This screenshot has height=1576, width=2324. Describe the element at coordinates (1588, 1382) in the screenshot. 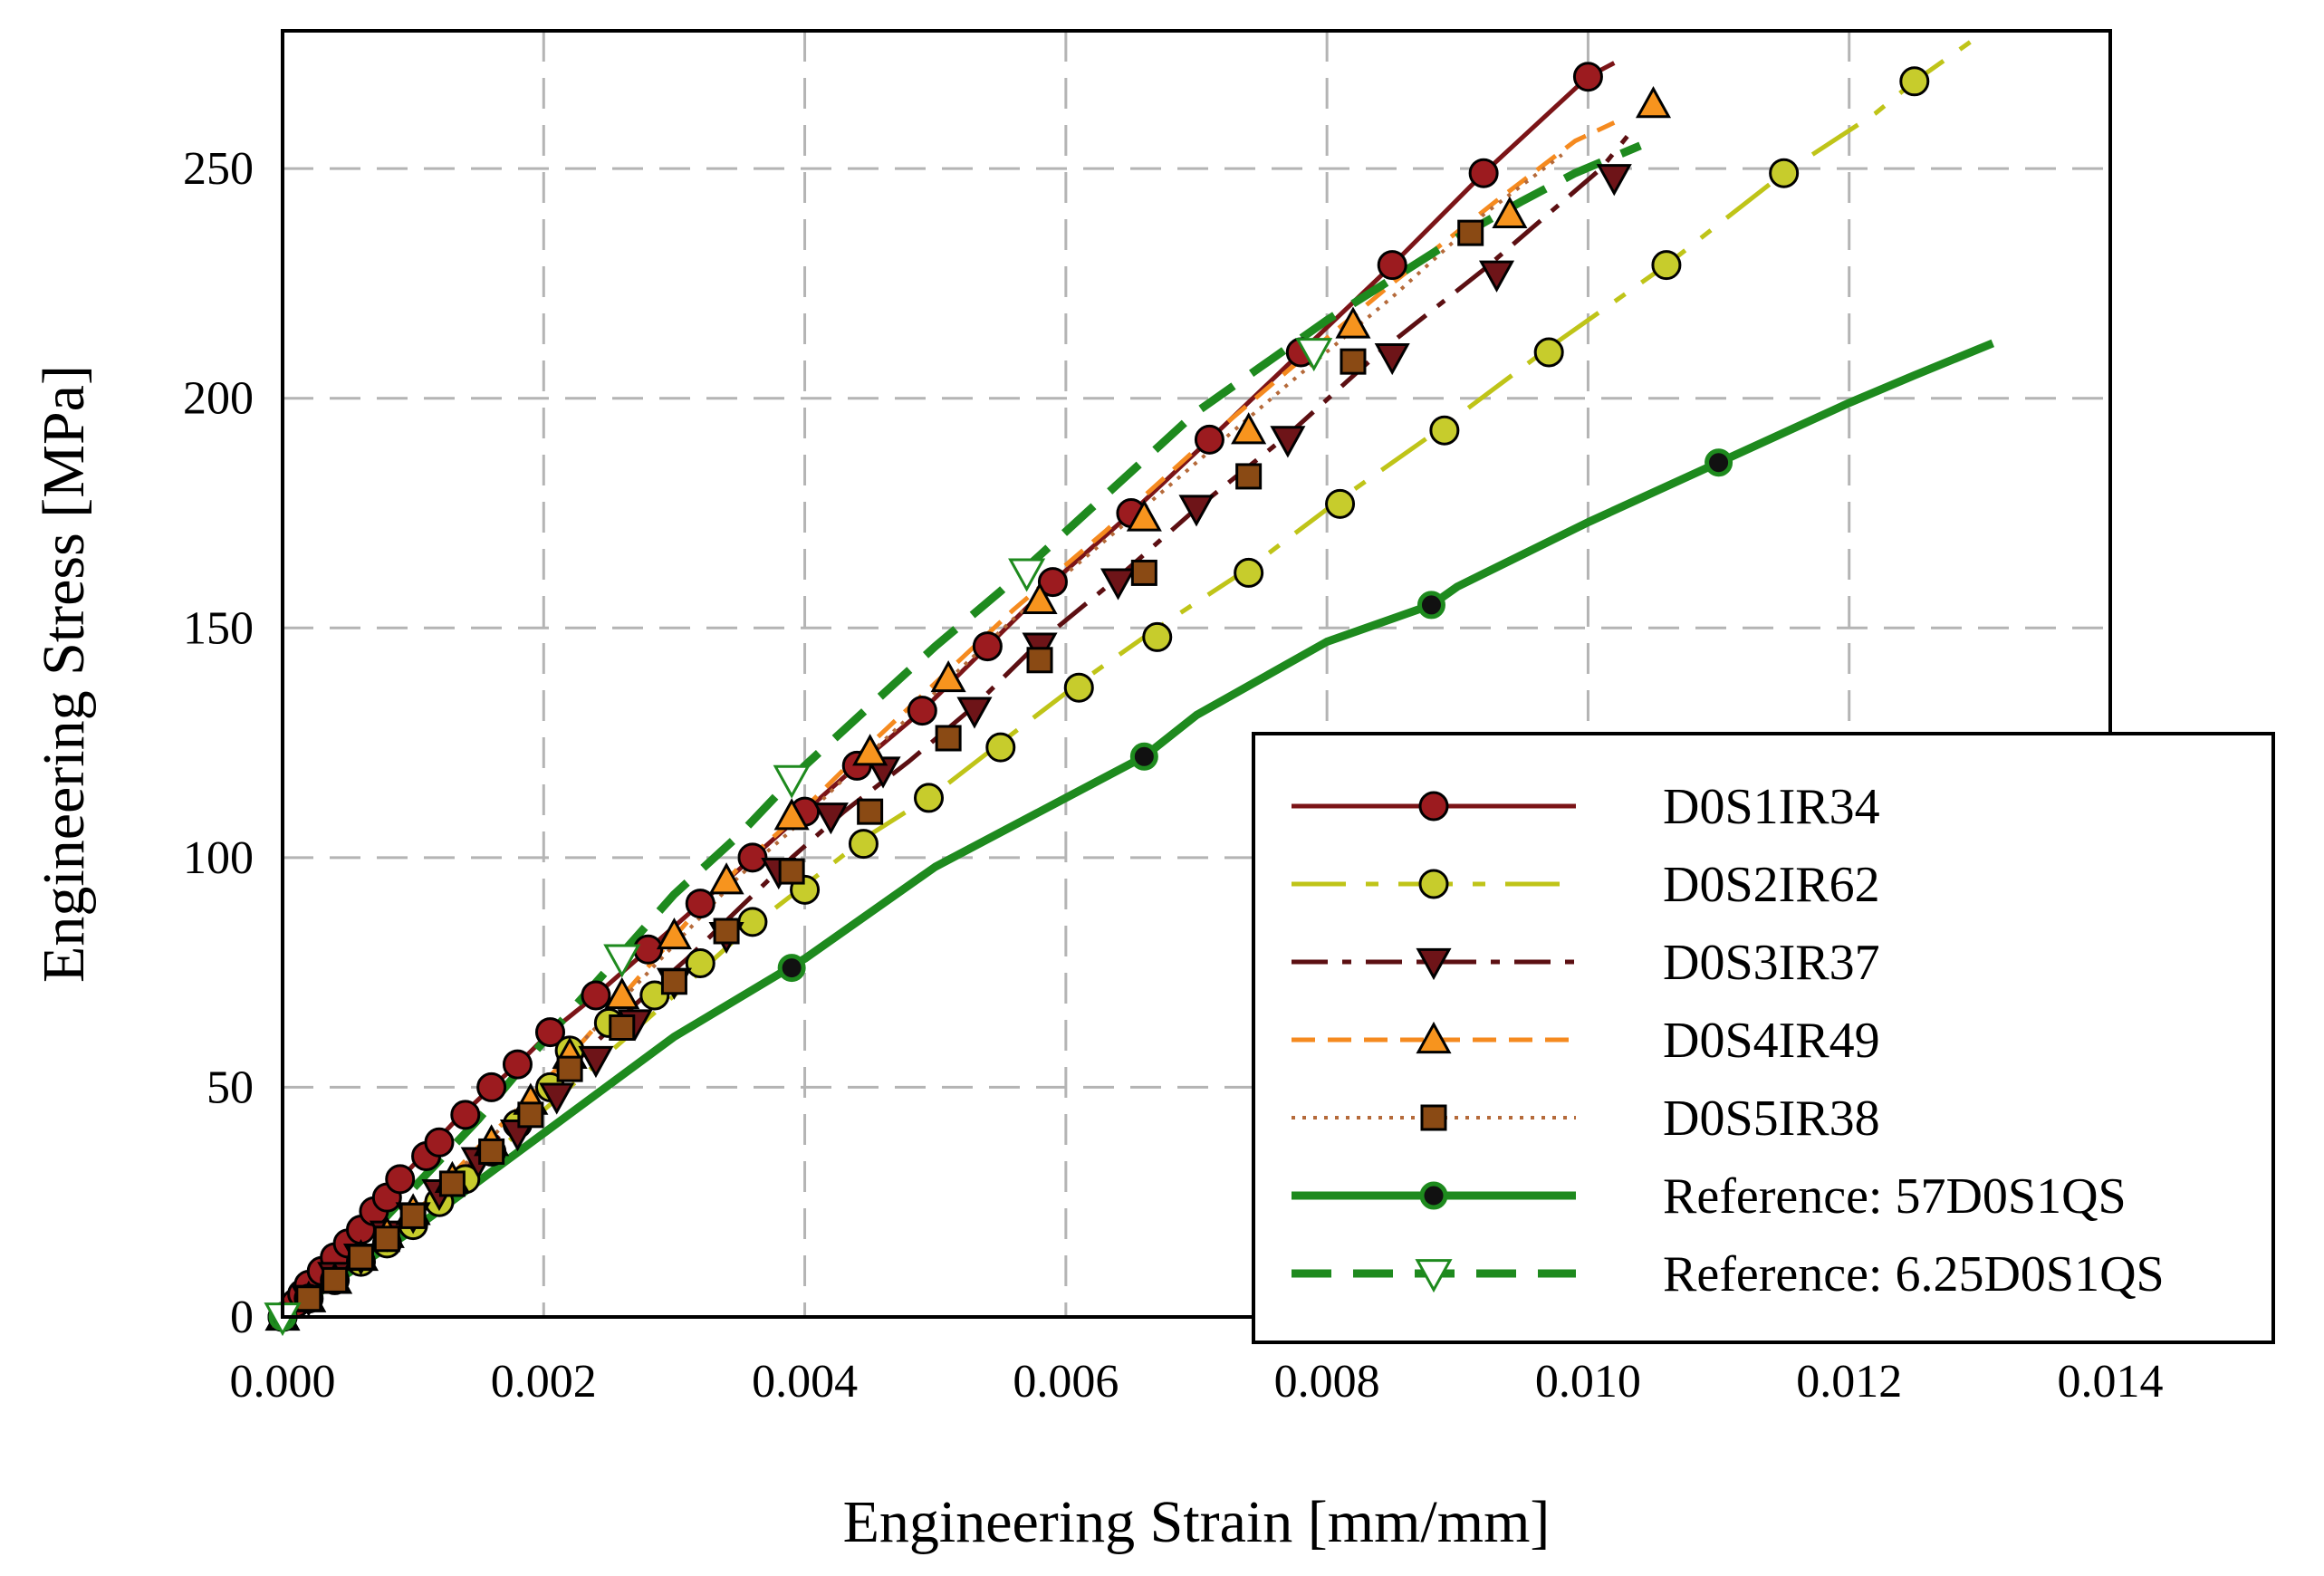

I see `x-tick-label: 0.010` at that location.